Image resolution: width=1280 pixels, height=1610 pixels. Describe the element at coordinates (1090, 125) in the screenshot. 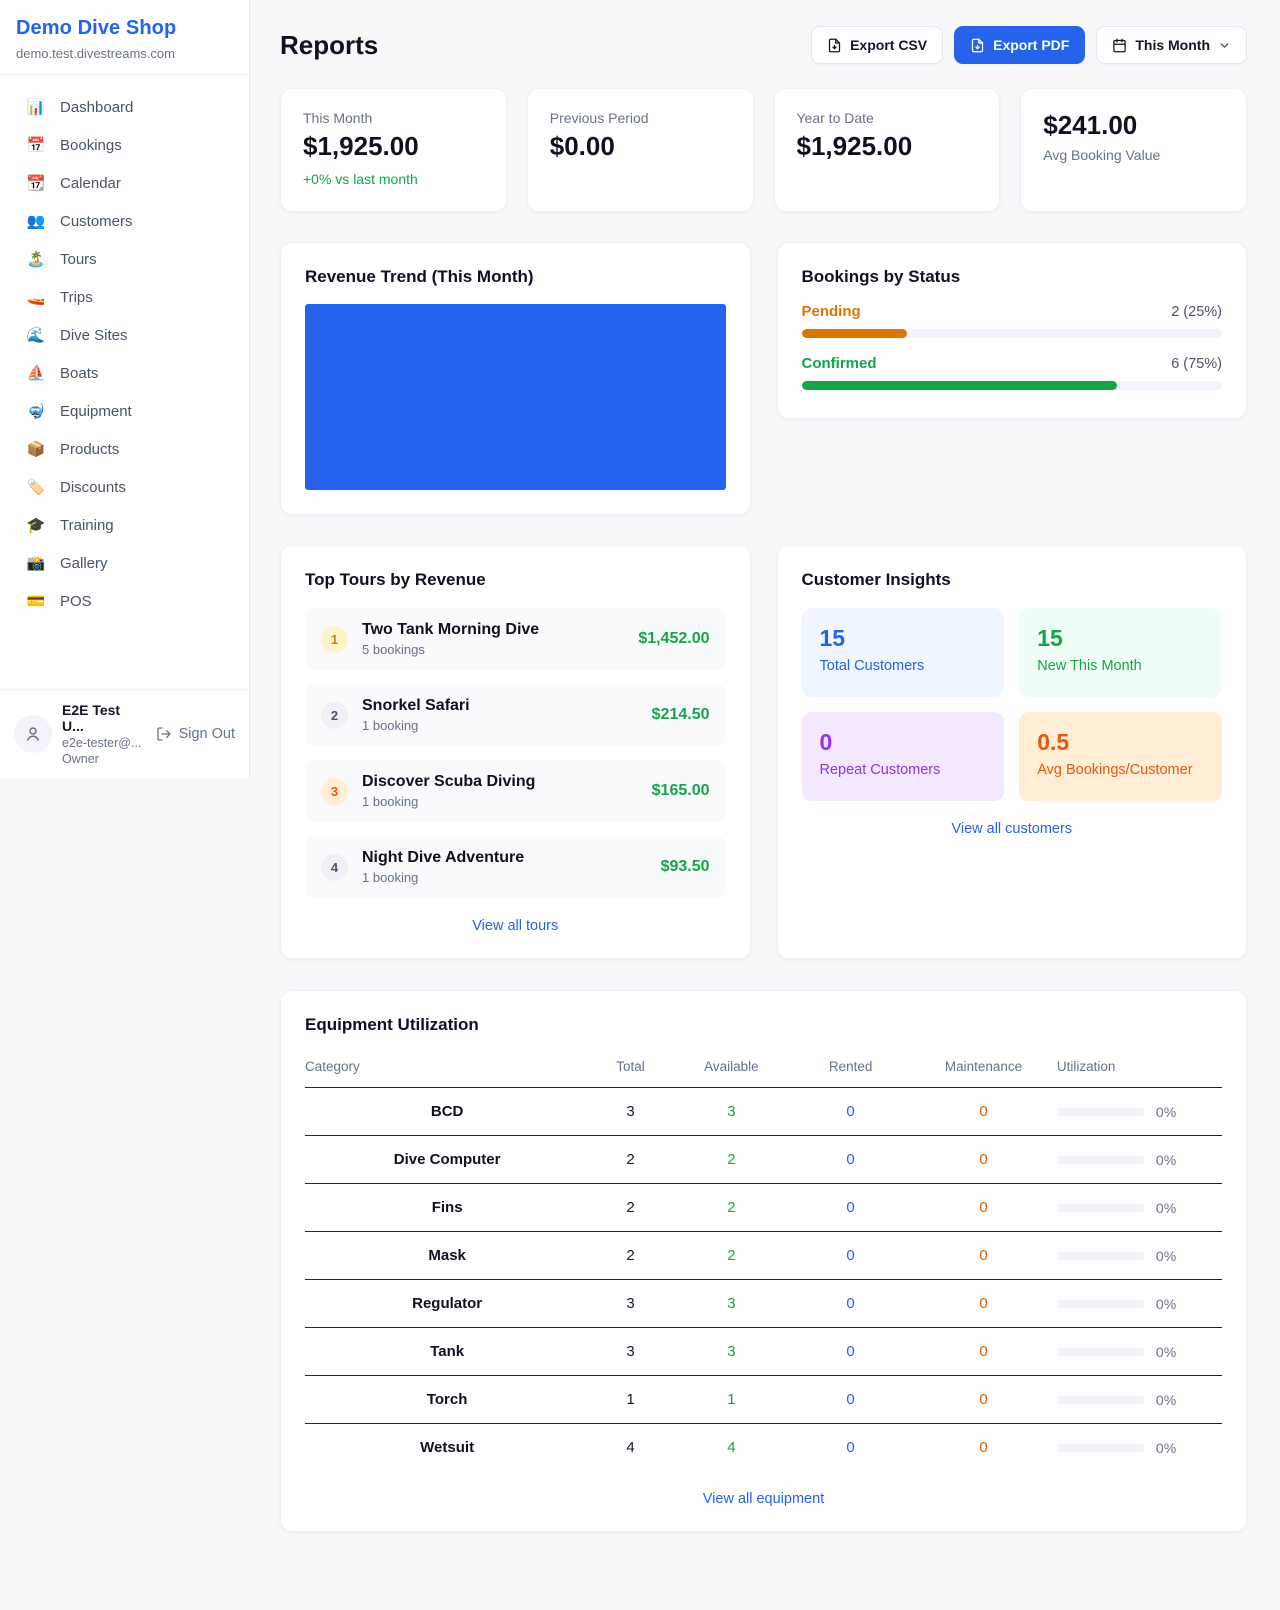

I see `stat-value: $241.00` at that location.